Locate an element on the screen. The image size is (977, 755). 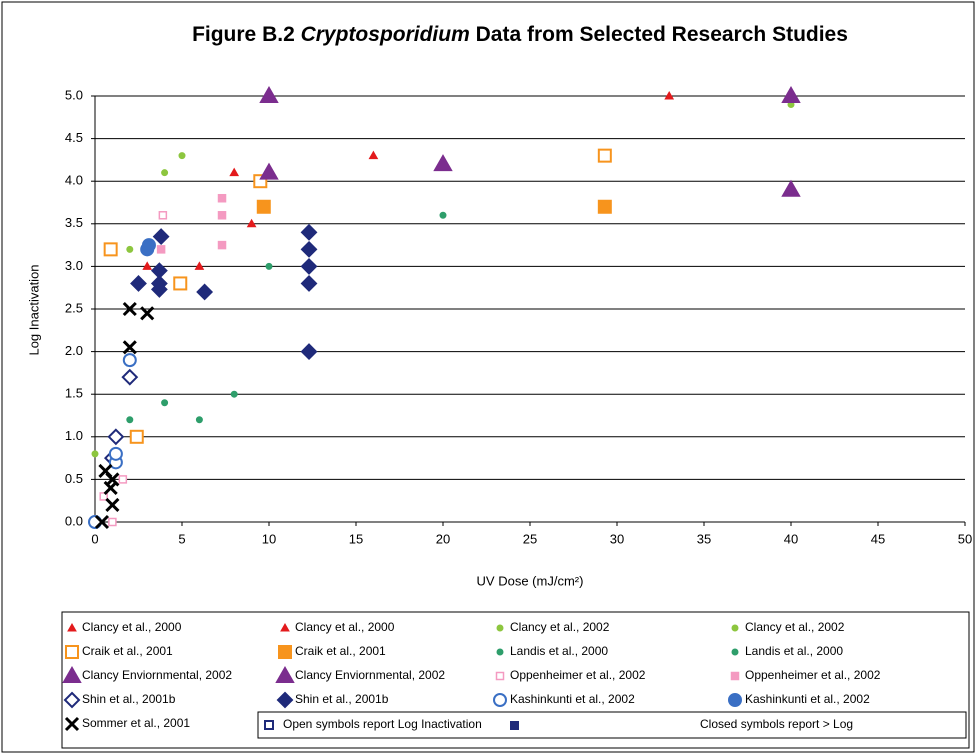
note-open-icon is located at coordinates (269, 725).